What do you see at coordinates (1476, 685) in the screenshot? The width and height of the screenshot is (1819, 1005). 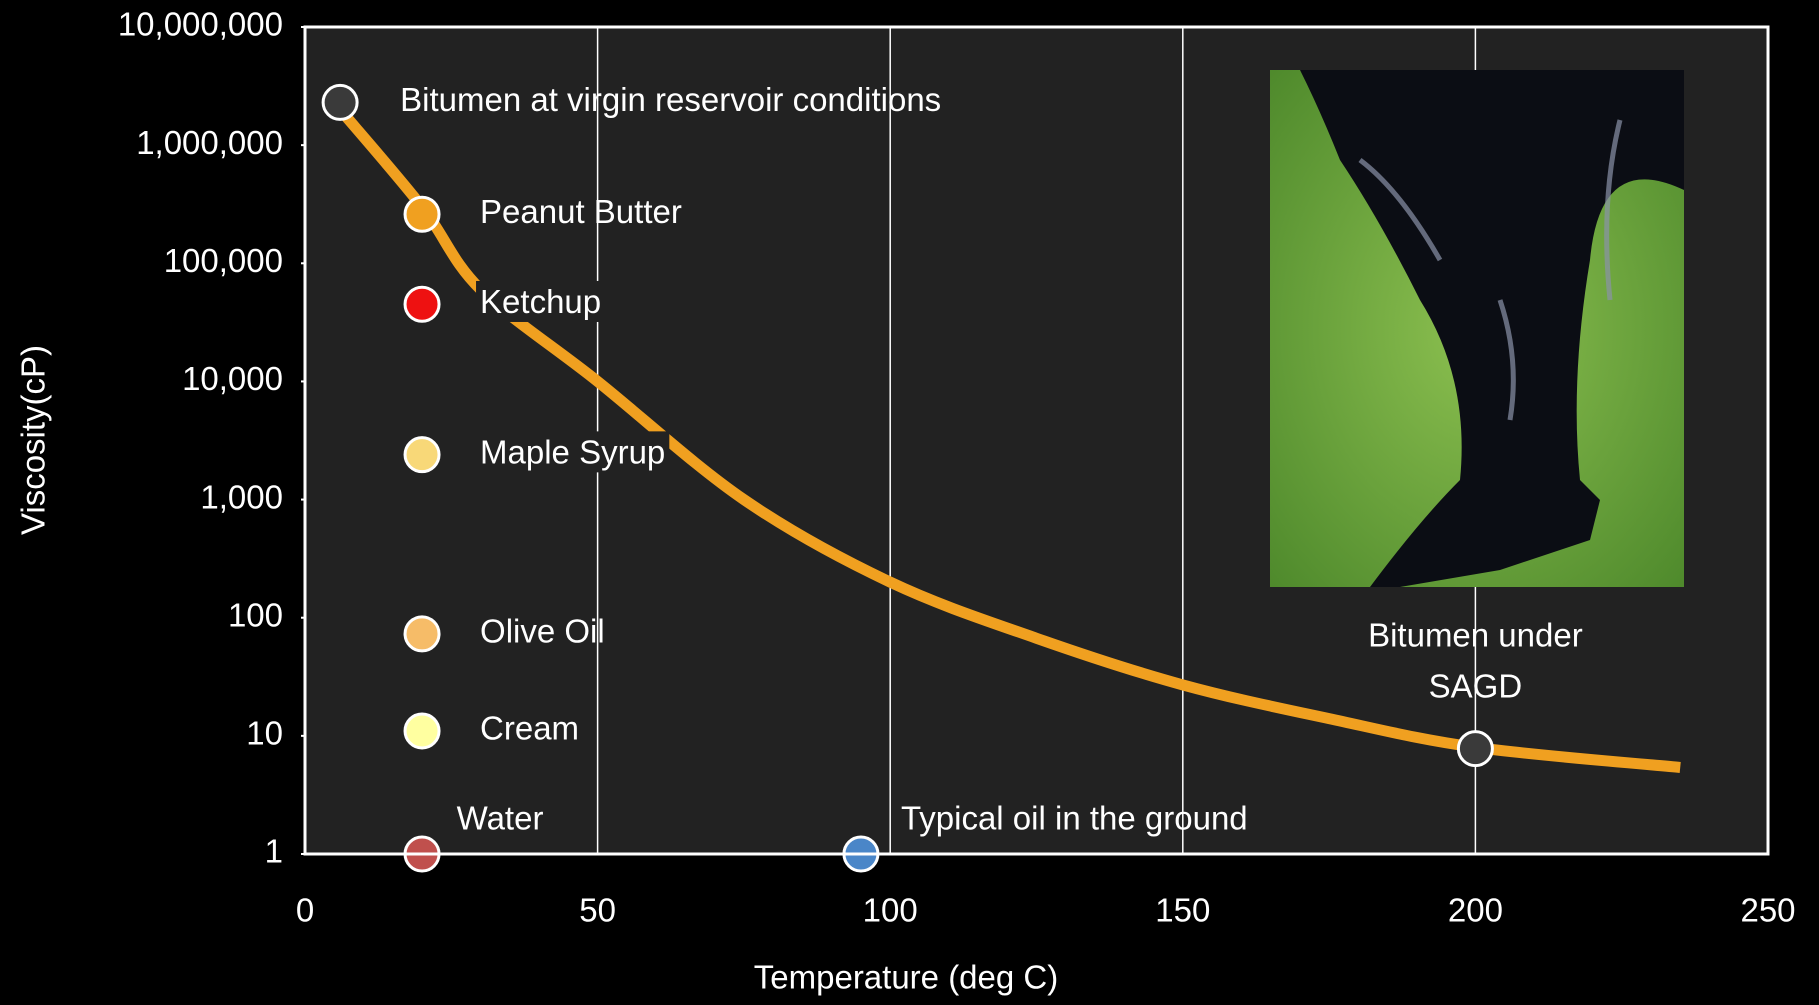 I see `point-label: SAGD` at bounding box center [1476, 685].